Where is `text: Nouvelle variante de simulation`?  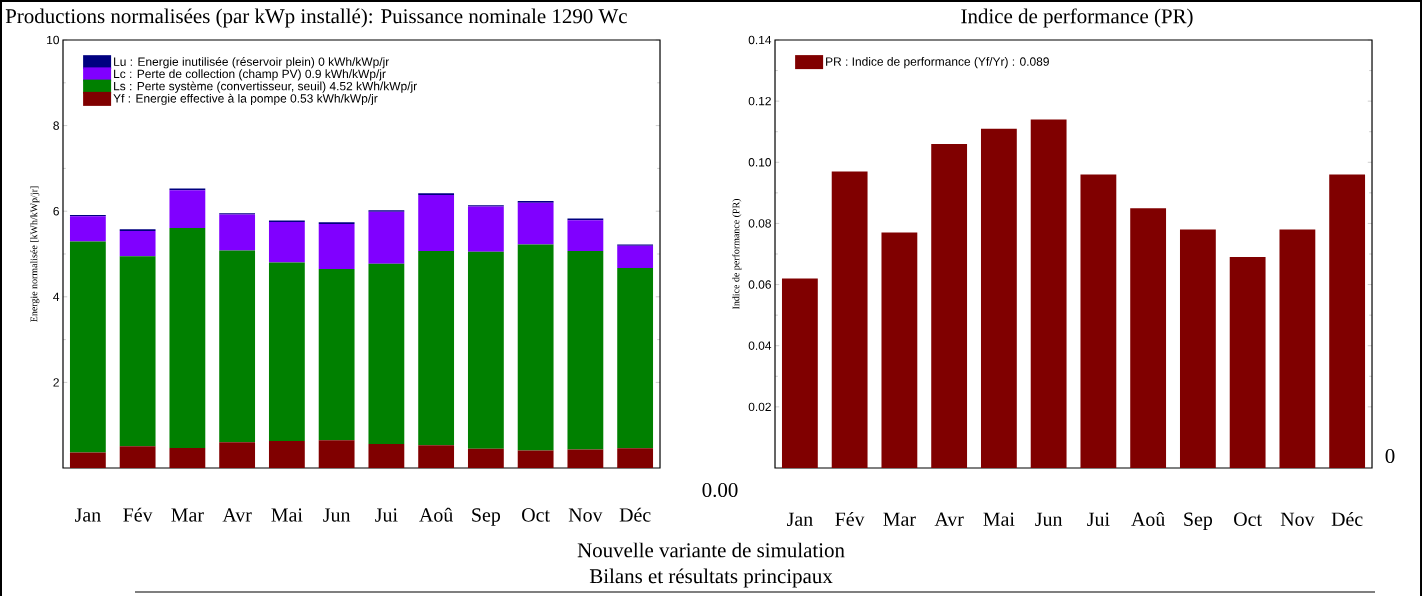
text: Nouvelle variante de simulation is located at coordinates (711, 550).